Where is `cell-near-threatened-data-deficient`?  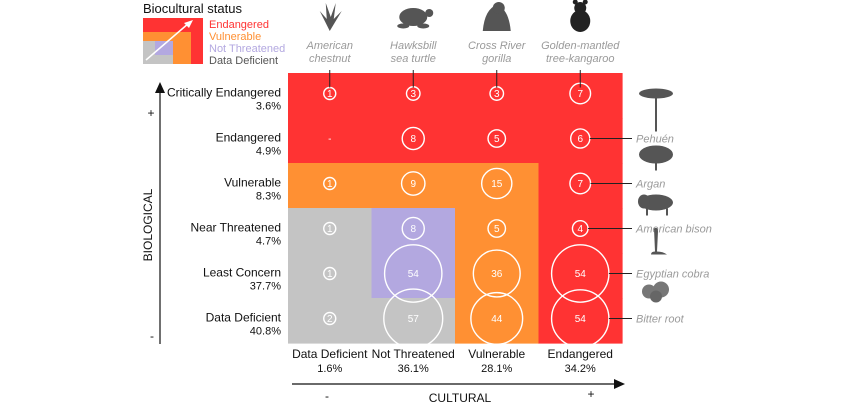
cell-near-threatened-data-deficient is located at coordinates (330, 231).